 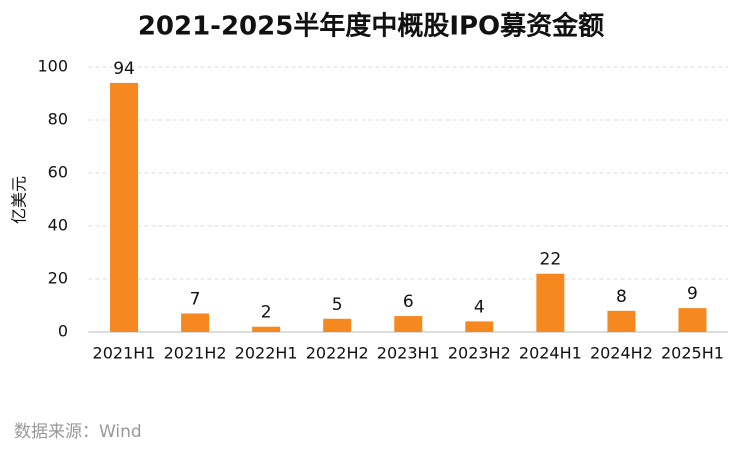 I want to click on data-label: 2, so click(x=266, y=313).